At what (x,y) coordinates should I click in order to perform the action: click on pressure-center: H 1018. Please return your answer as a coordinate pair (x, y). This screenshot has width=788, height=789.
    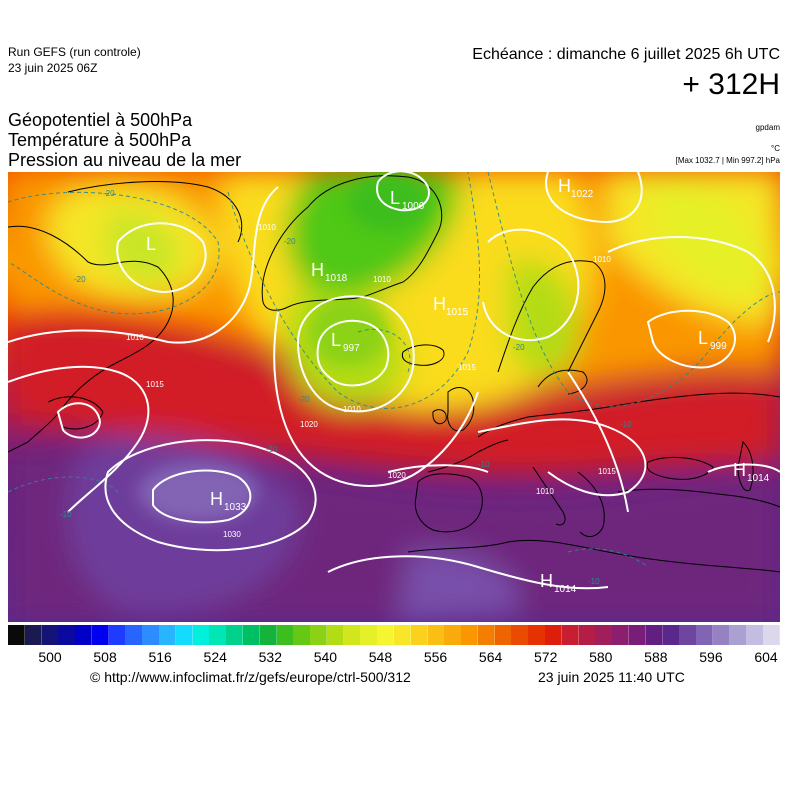
    Looking at the image, I should click on (329, 272).